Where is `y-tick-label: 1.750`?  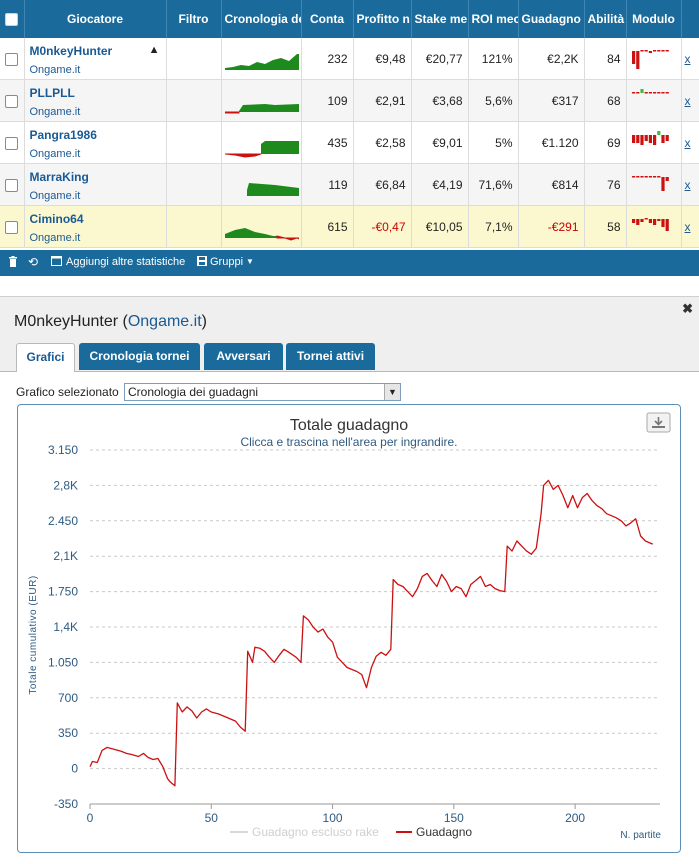 y-tick-label: 1.750 is located at coordinates (63, 592).